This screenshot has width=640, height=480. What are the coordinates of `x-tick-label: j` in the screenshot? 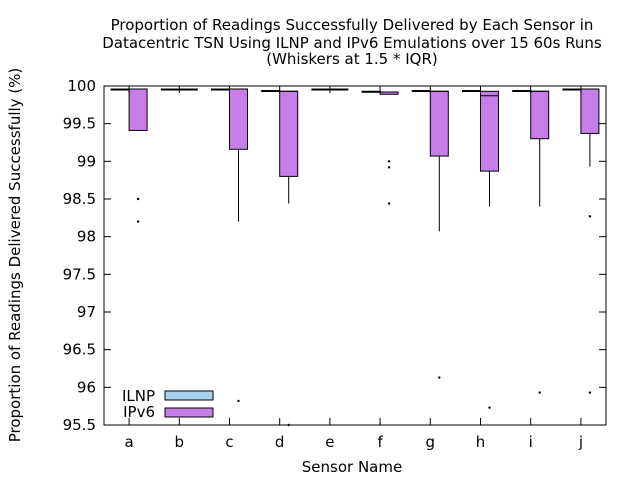 It's located at (580, 442).